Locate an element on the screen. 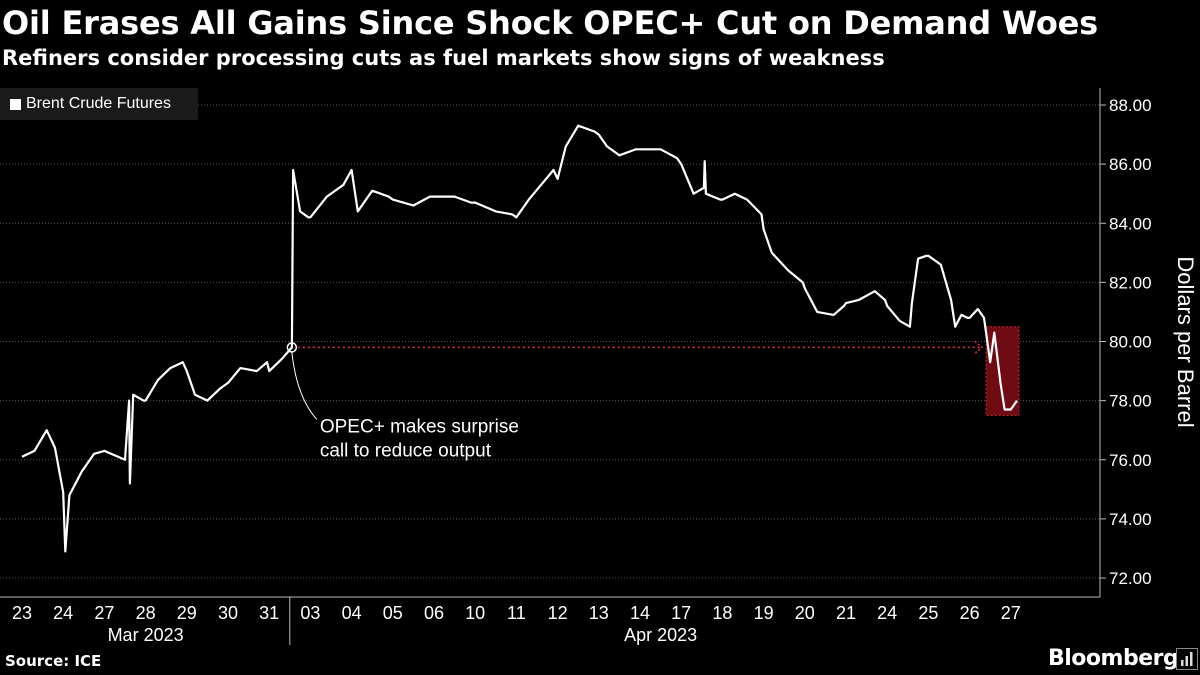 This screenshot has height=675, width=1200. x-tick-label: 23 is located at coordinates (22, 613).